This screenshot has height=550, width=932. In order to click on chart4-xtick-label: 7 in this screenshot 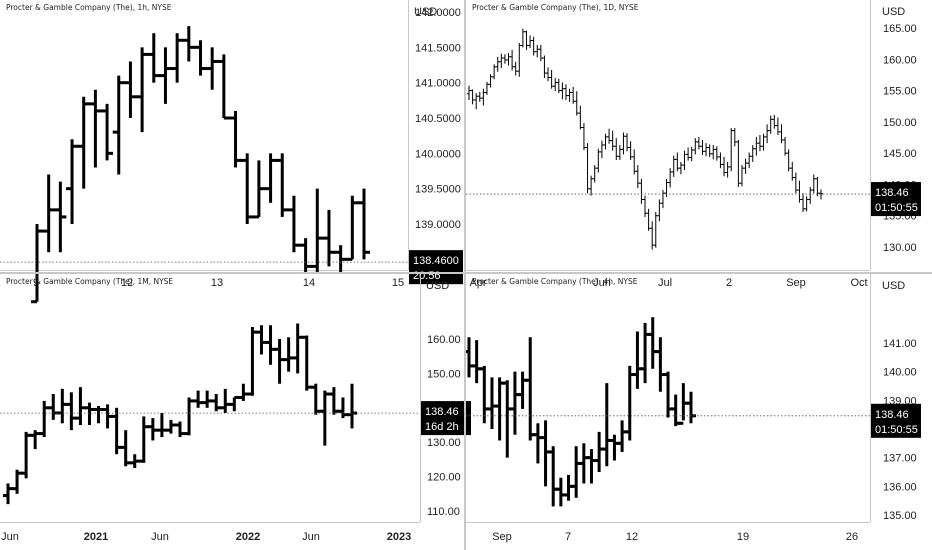, I will do `click(568, 537)`.